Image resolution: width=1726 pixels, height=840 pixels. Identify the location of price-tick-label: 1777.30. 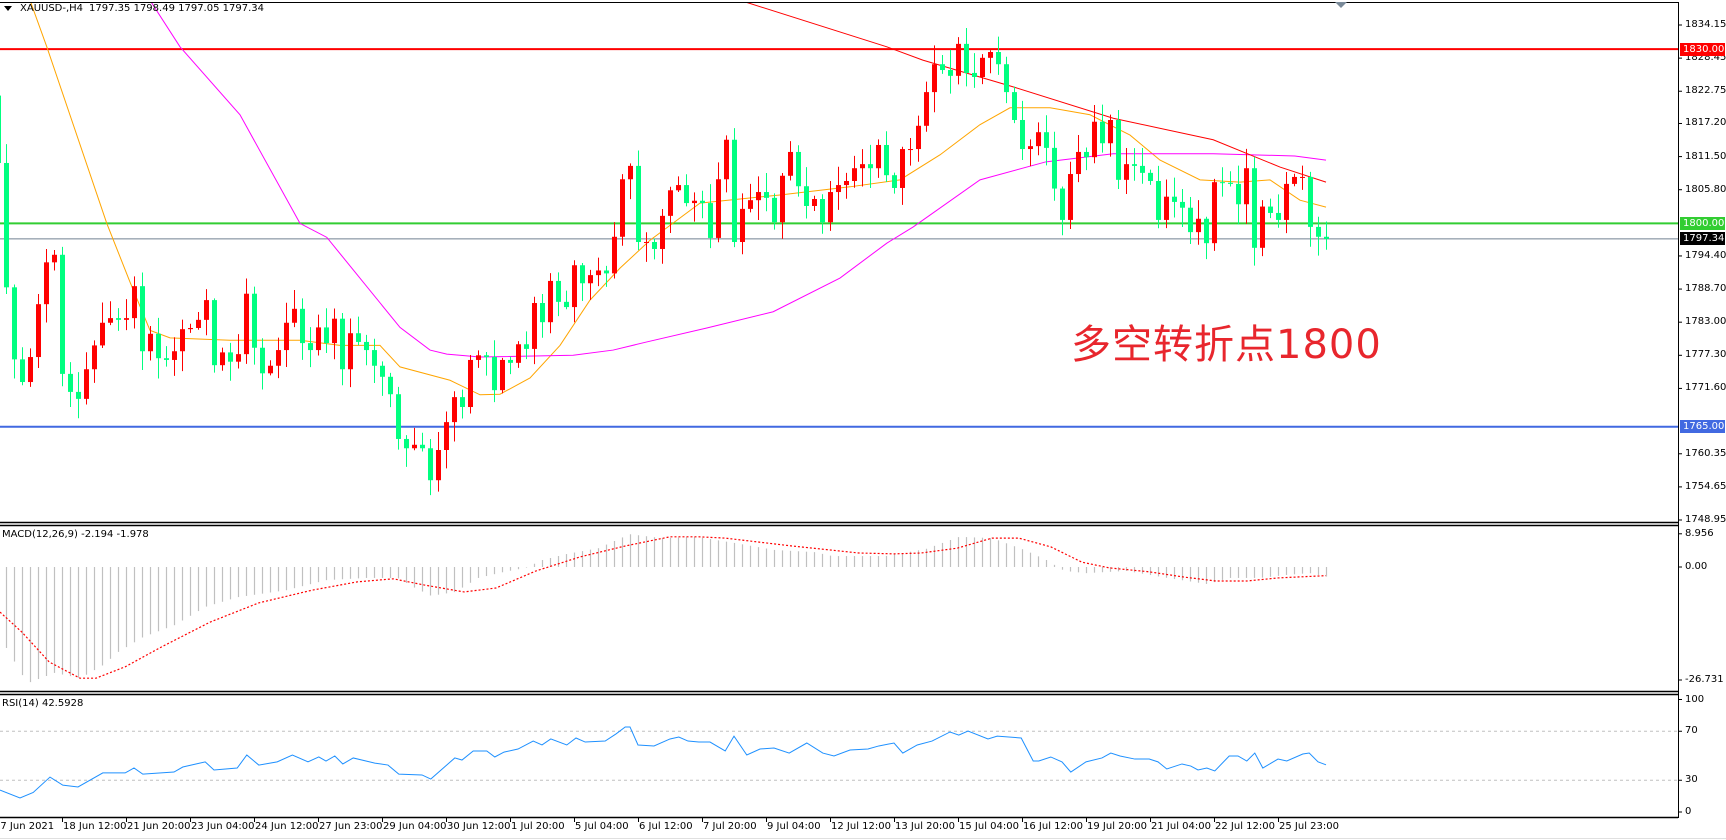
(1705, 355).